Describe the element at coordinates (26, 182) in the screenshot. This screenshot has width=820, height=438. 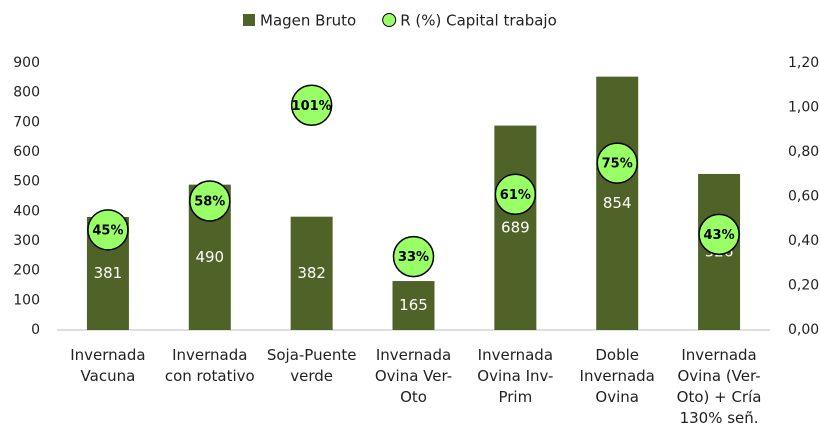
I see `y-tick-label: 500` at that location.